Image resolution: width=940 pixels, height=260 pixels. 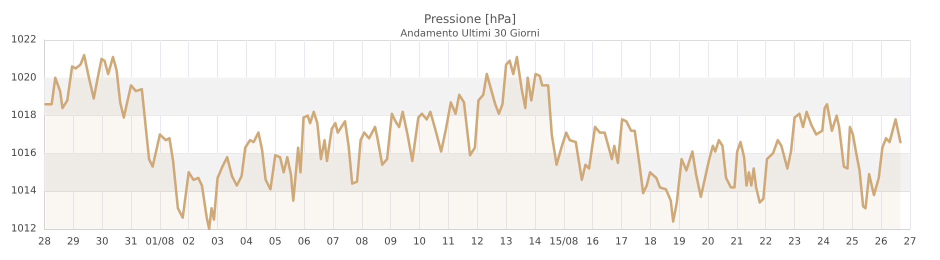 What do you see at coordinates (419, 242) in the screenshot?
I see `x-tick-label: 10` at bounding box center [419, 242].